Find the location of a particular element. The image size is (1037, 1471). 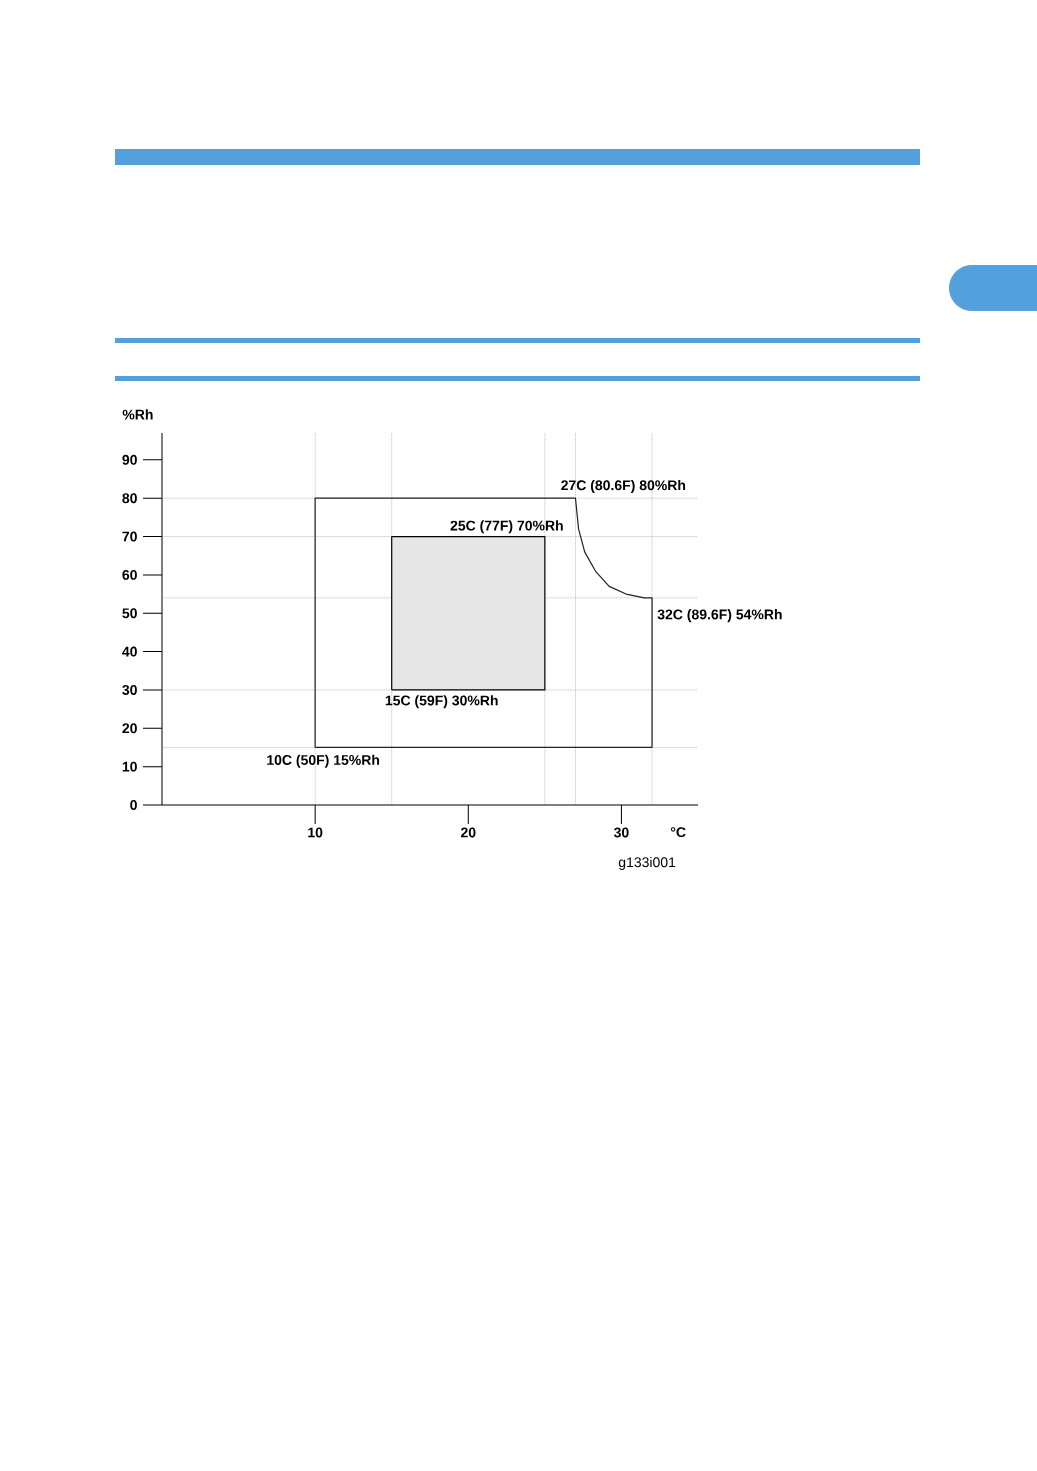

y-tick-label: 70 is located at coordinates (129, 536).